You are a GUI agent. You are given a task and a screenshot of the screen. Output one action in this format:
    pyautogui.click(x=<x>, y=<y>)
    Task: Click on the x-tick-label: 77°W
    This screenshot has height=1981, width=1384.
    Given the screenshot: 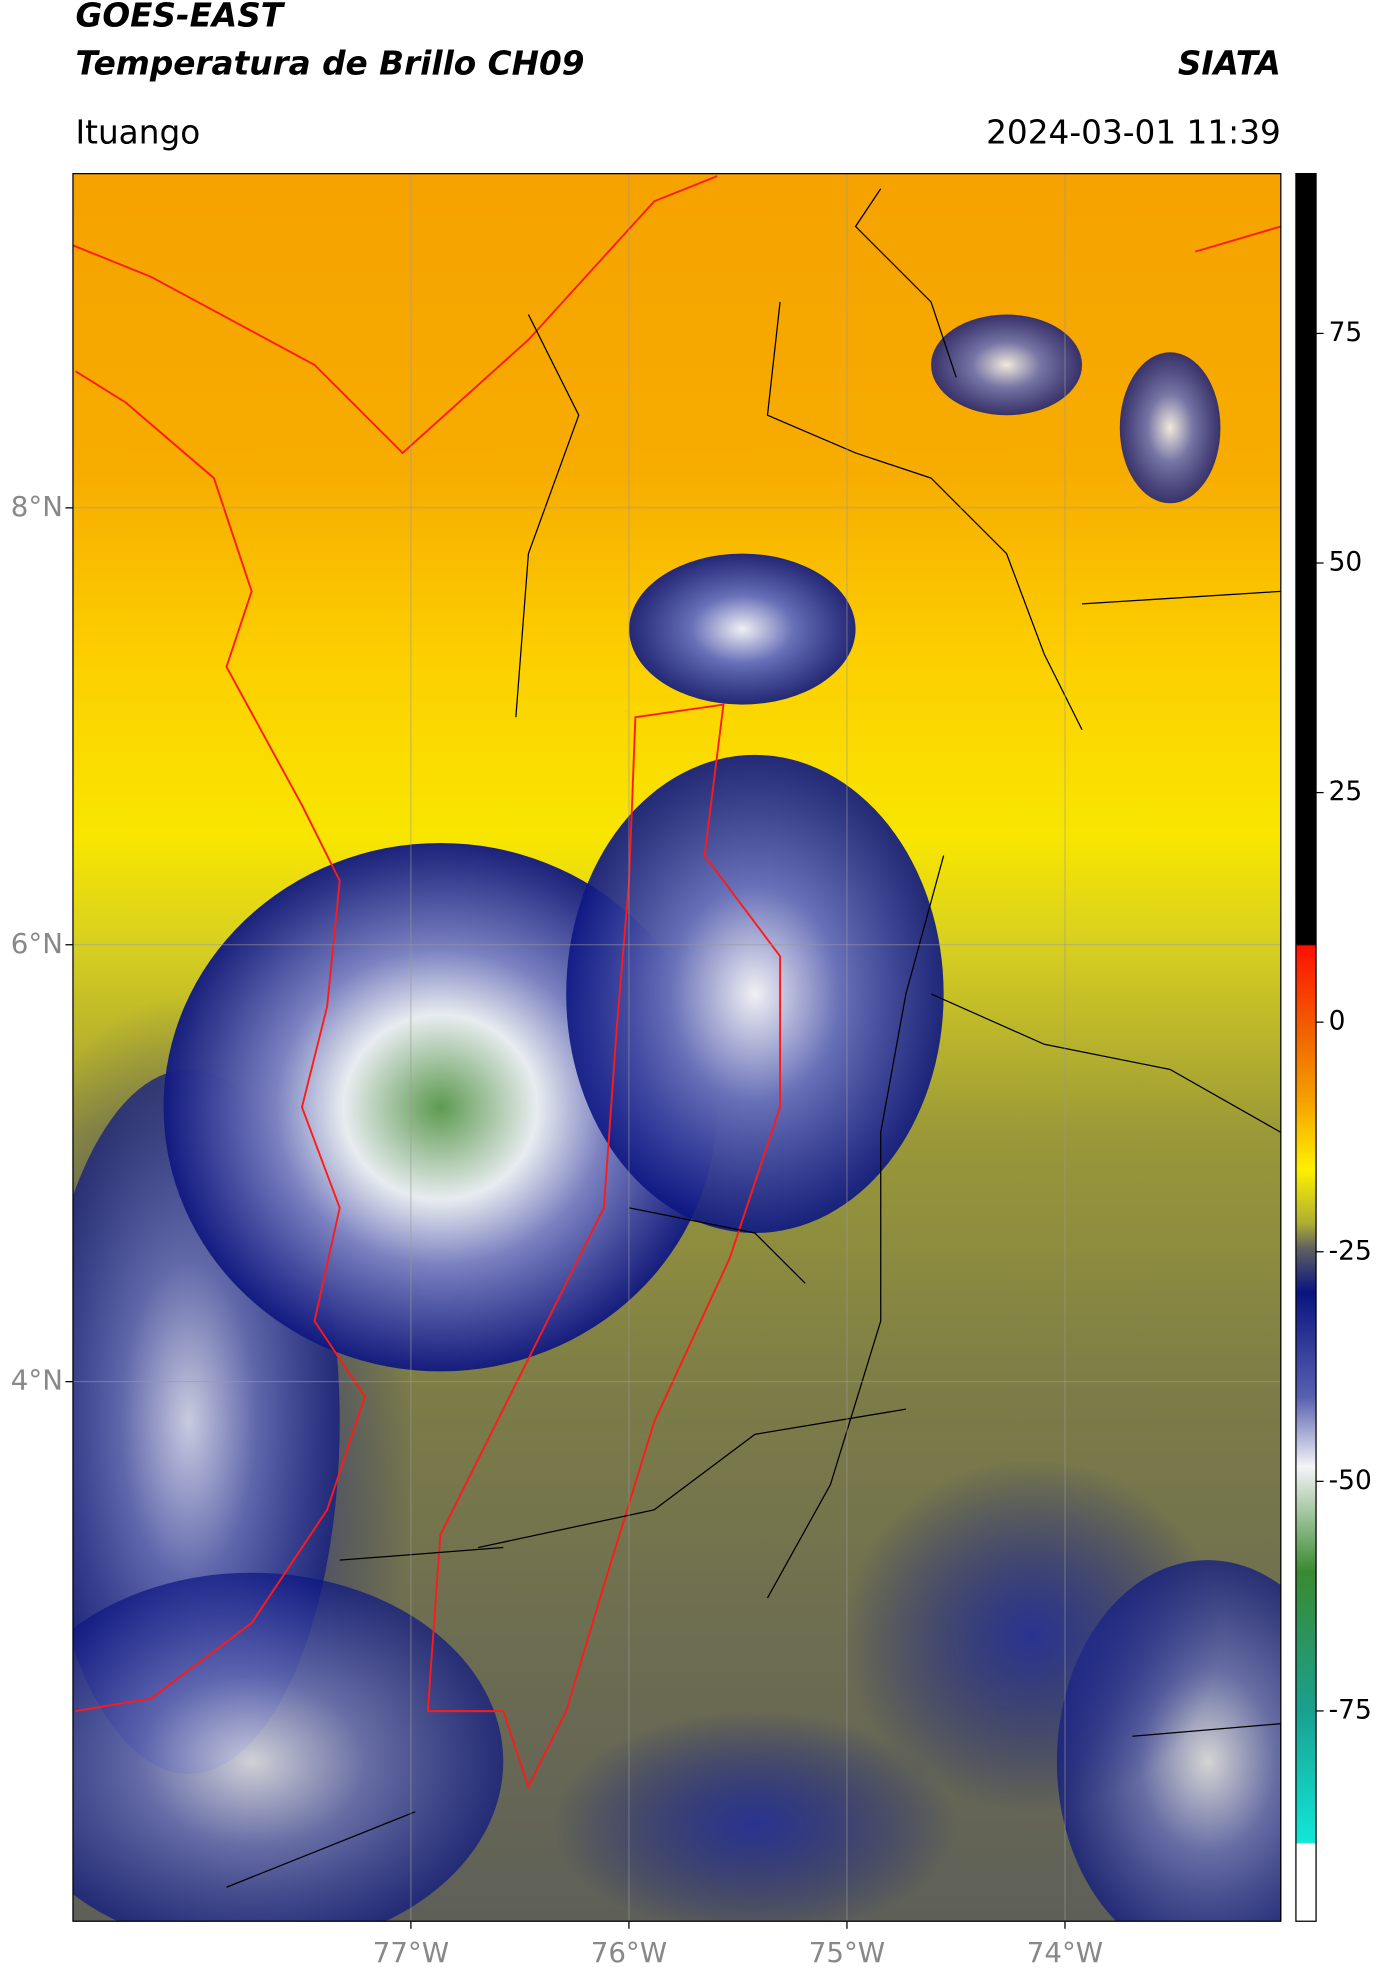 What is the action you would take?
    pyautogui.click(x=411, y=1952)
    